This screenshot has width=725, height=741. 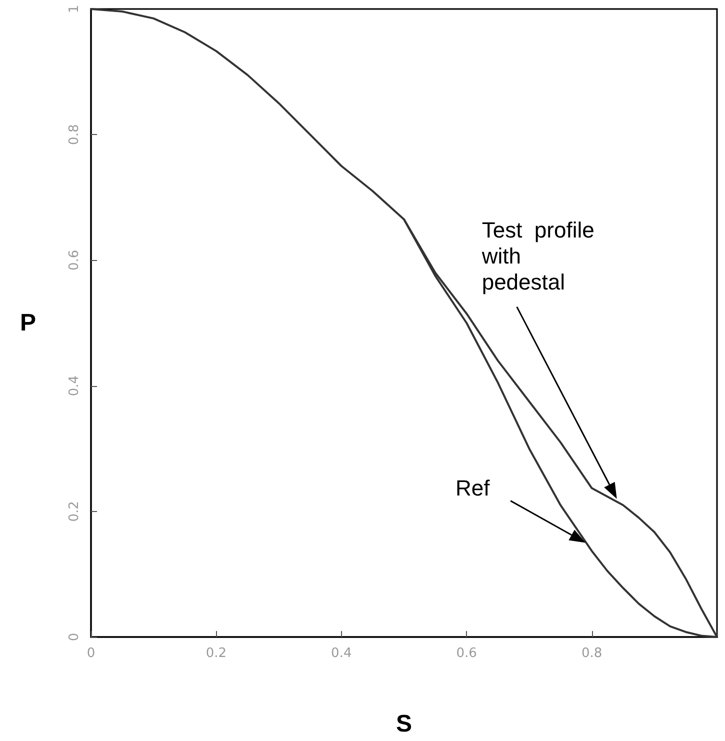 I want to click on y-tick-label: 0.4, so click(x=74, y=385).